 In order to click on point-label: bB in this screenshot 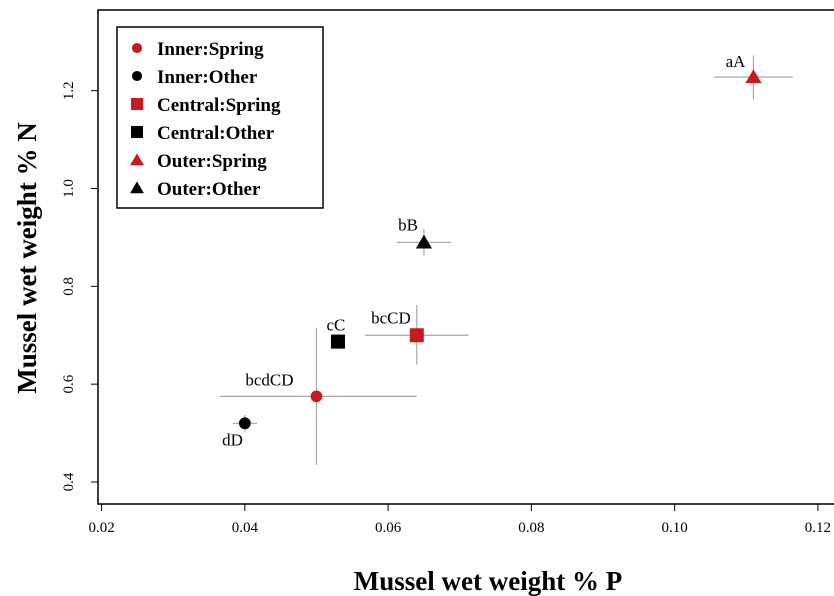, I will do `click(408, 224)`.